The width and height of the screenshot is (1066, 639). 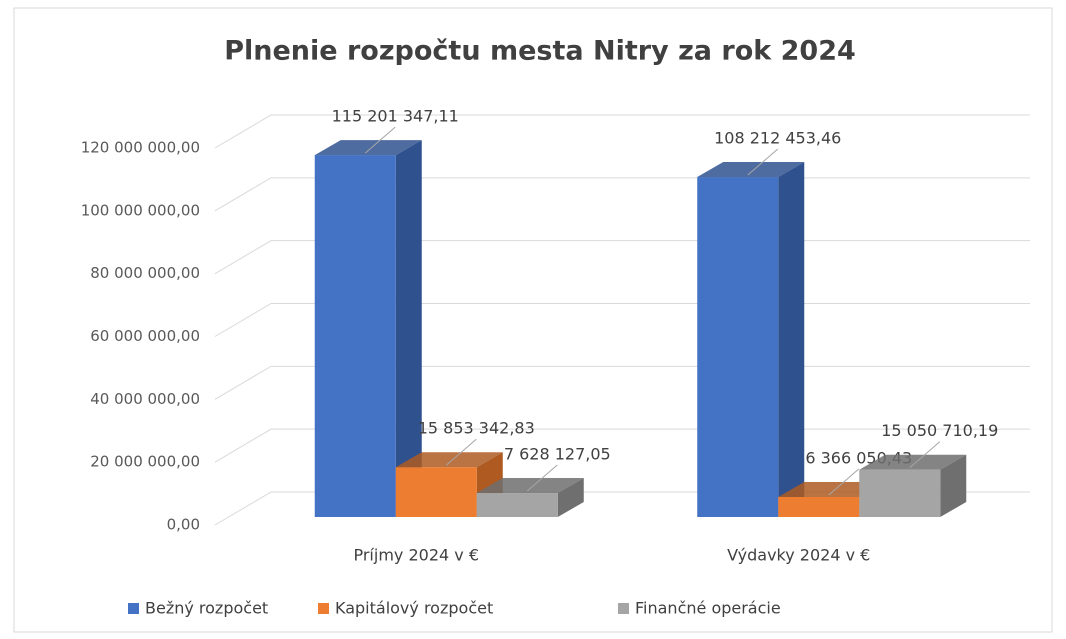 I want to click on x-tick-label: Výdavky 2024 v €, so click(x=798, y=555).